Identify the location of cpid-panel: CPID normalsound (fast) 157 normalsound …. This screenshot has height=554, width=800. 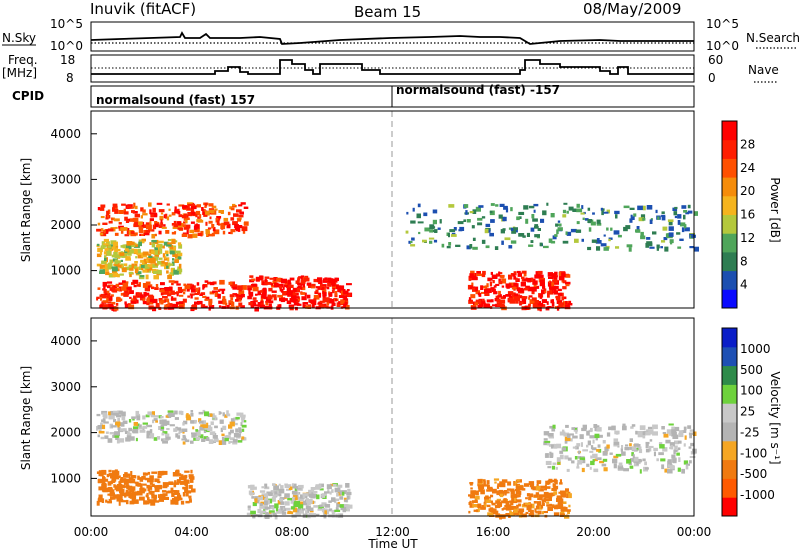
(353, 95).